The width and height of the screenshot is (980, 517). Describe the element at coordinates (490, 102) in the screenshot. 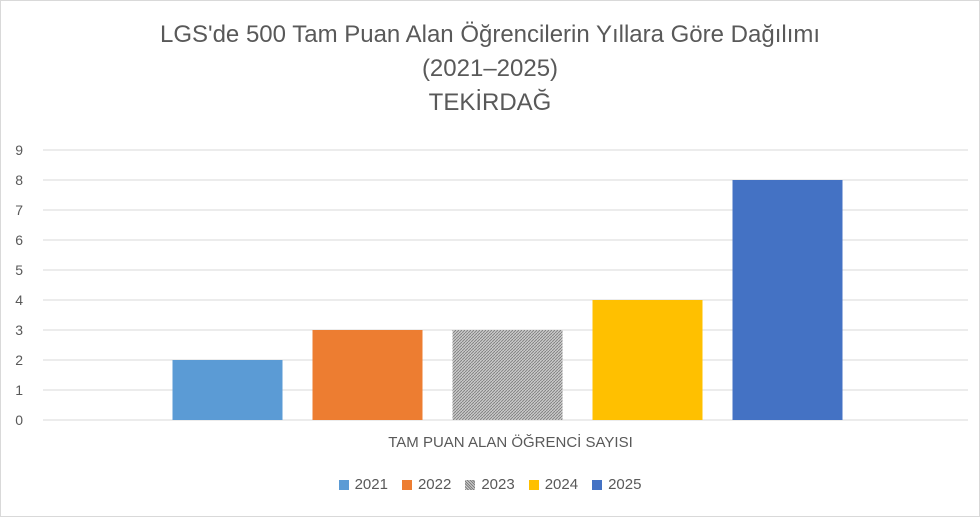

I see `chart-title-line-3: TEKİRDAĞ` at that location.